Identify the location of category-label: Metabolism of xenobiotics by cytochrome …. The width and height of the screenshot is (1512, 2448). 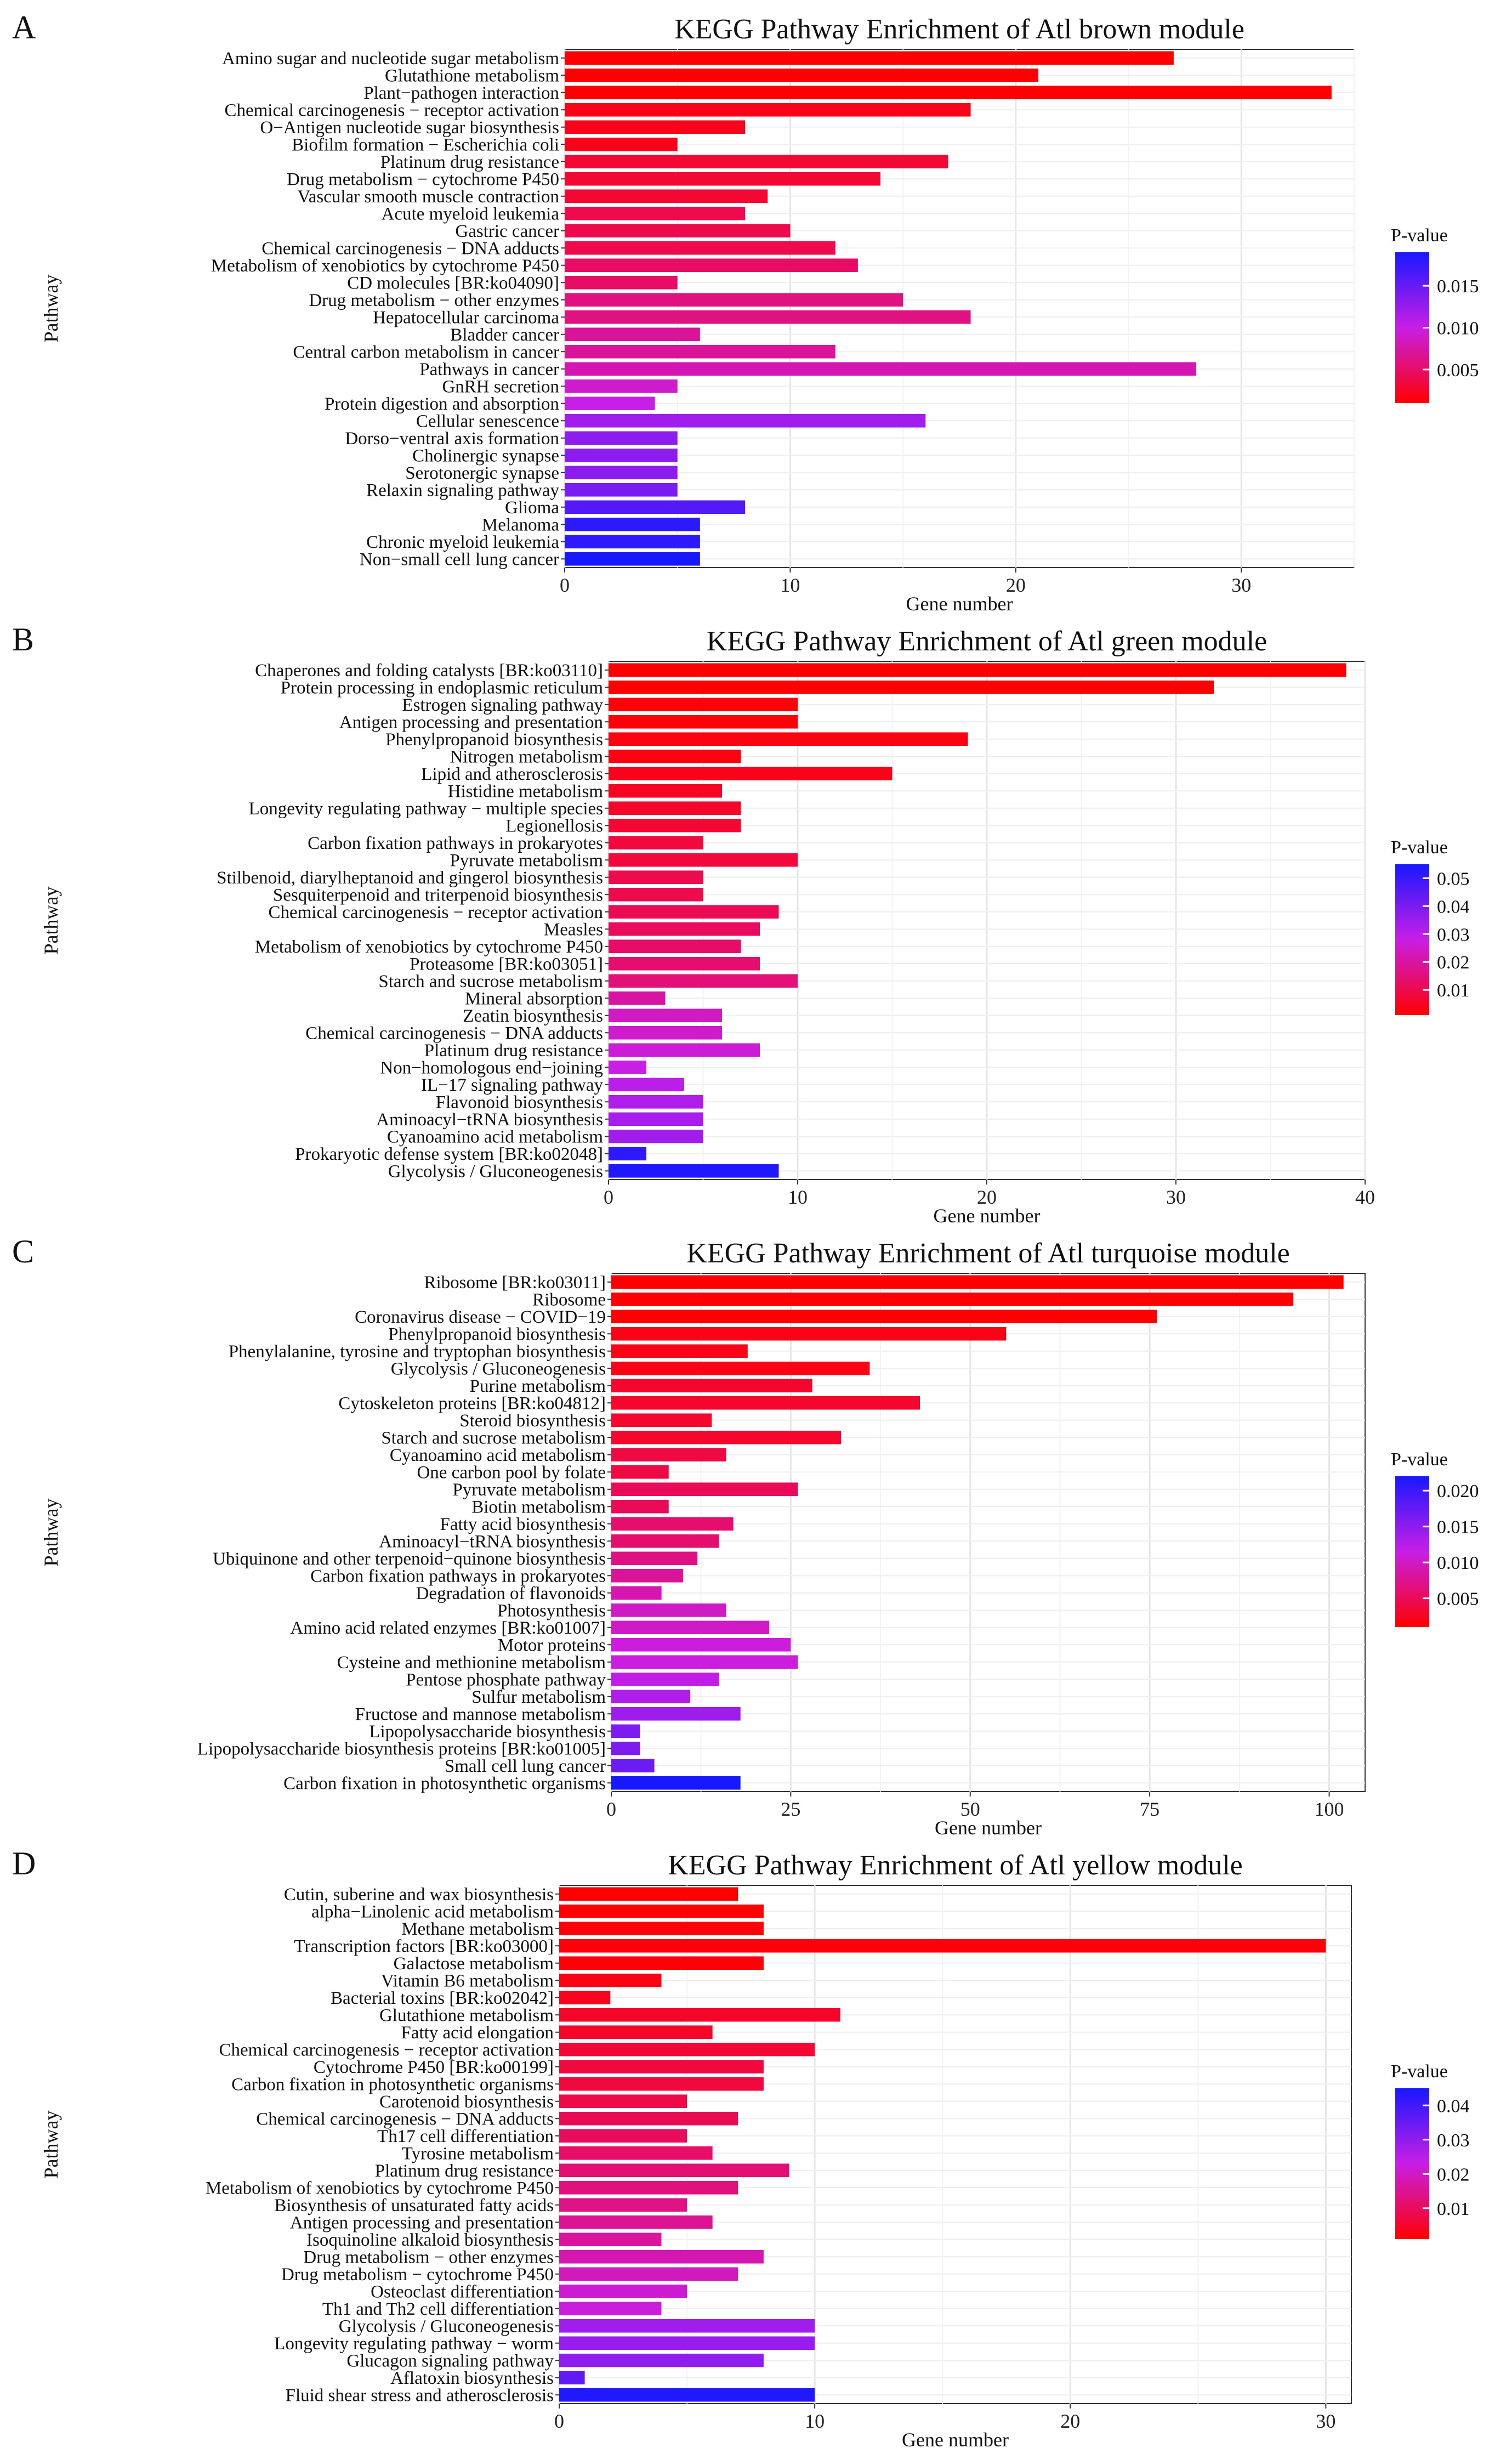
(429, 947).